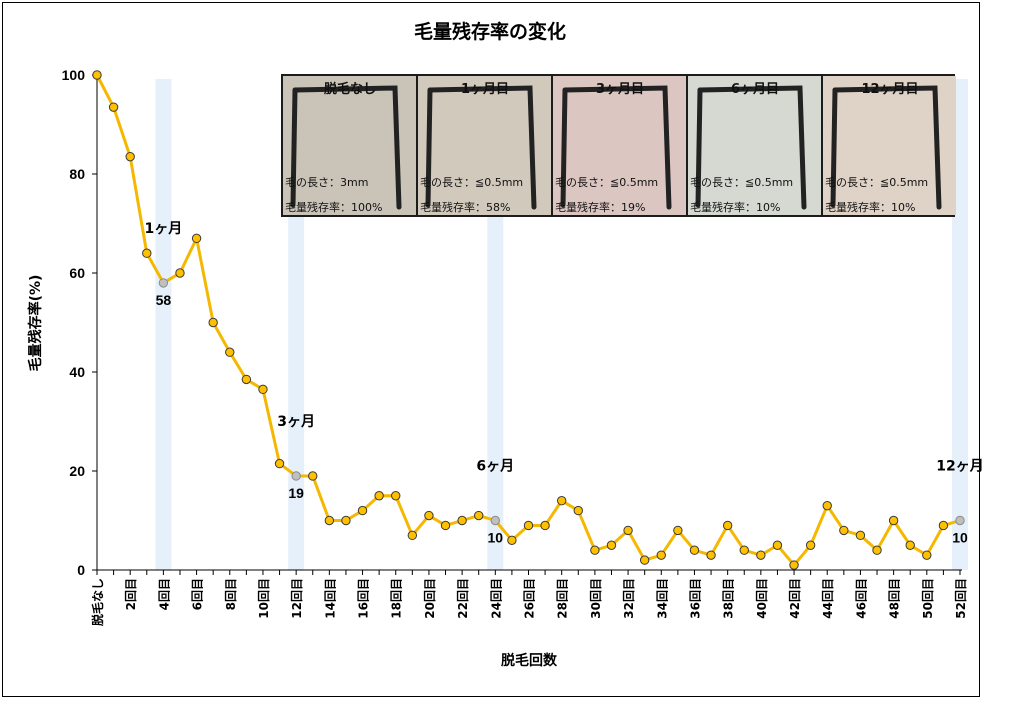 The width and height of the screenshot is (1024, 701). What do you see at coordinates (960, 538) in the screenshot?
I see `data-label: 10` at bounding box center [960, 538].